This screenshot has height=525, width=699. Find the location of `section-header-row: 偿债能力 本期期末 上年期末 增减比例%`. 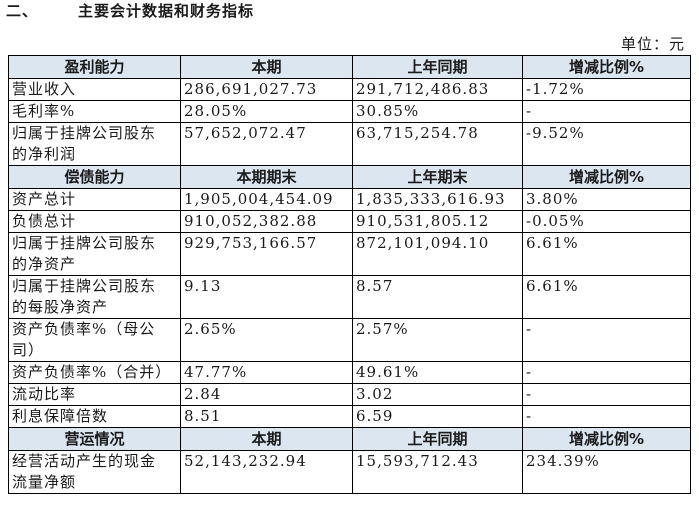

section-header-row: 偿债能力 本期期末 上年期末 增减比例% is located at coordinates (349, 177).